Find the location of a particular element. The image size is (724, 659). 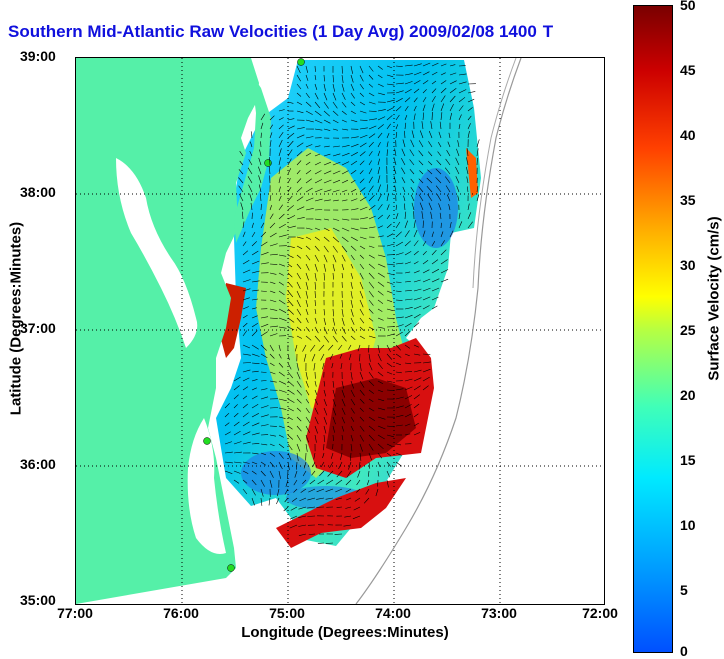

colorbar-tick: 0 is located at coordinates (684, 651).